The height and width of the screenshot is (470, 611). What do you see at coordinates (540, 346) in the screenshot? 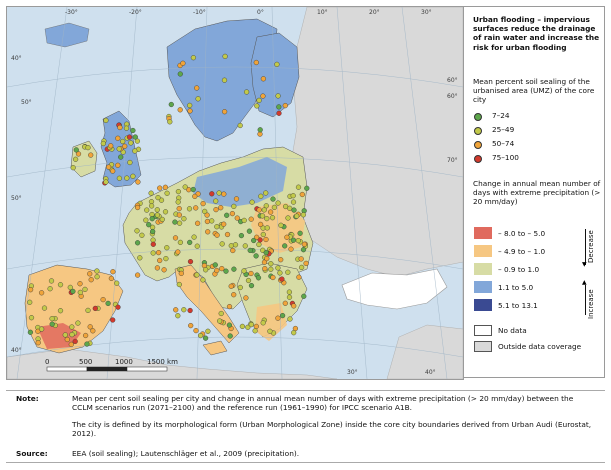
I see `outside-coverage-label: Outside data coverage` at bounding box center [540, 346].